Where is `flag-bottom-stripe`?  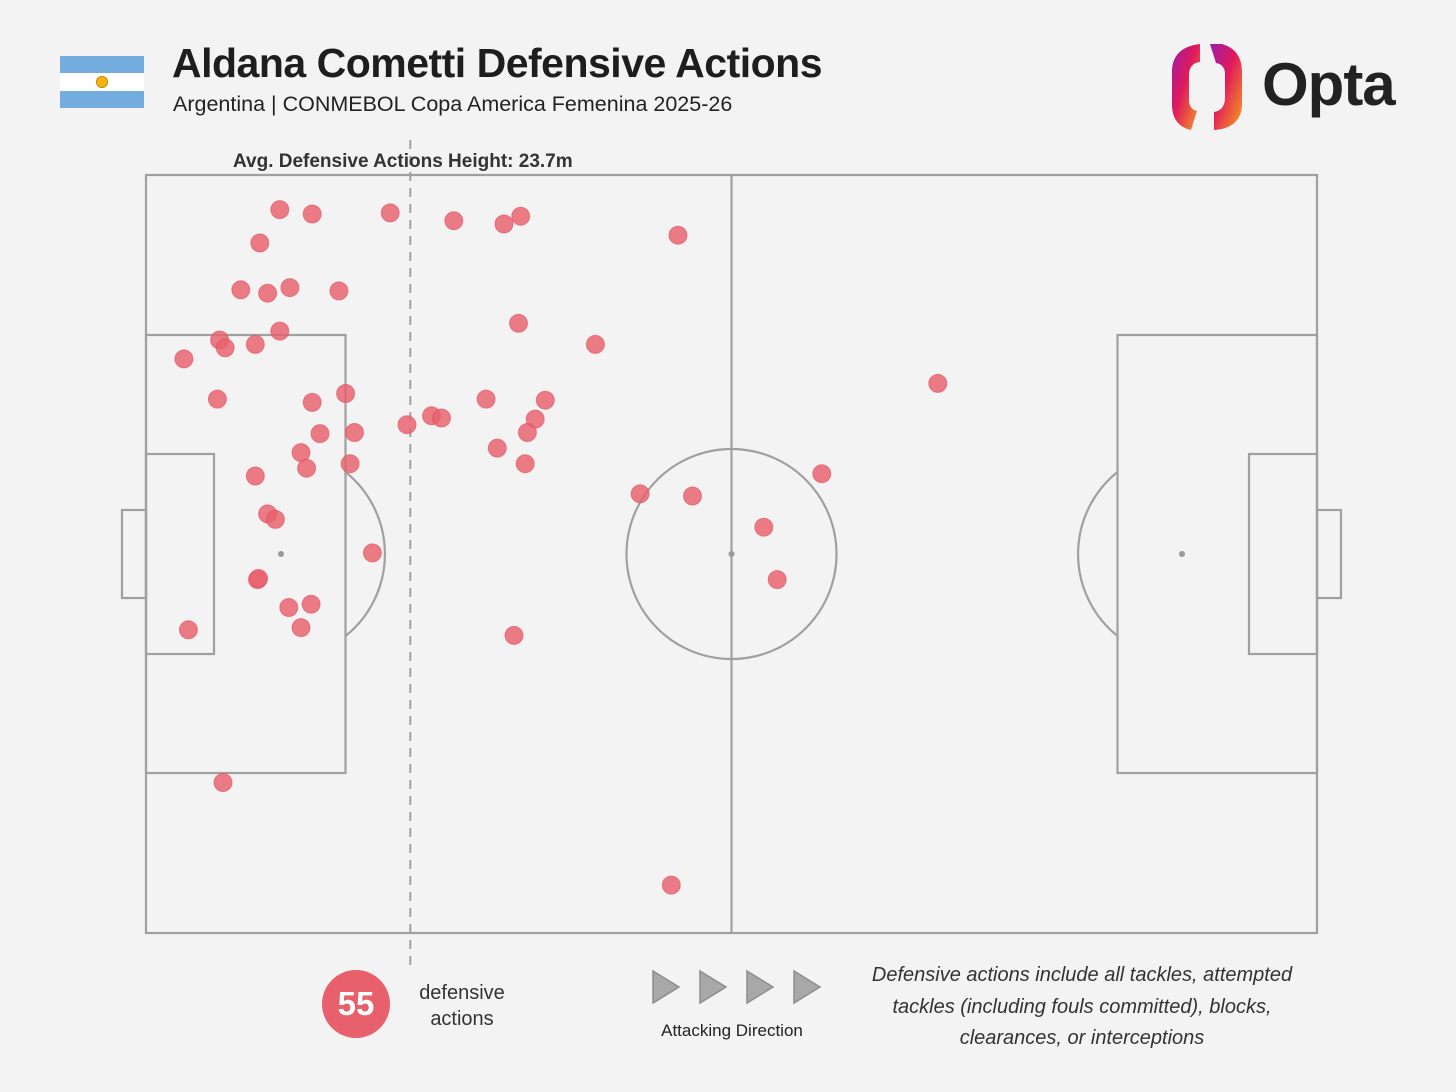
flag-bottom-stripe is located at coordinates (102, 99).